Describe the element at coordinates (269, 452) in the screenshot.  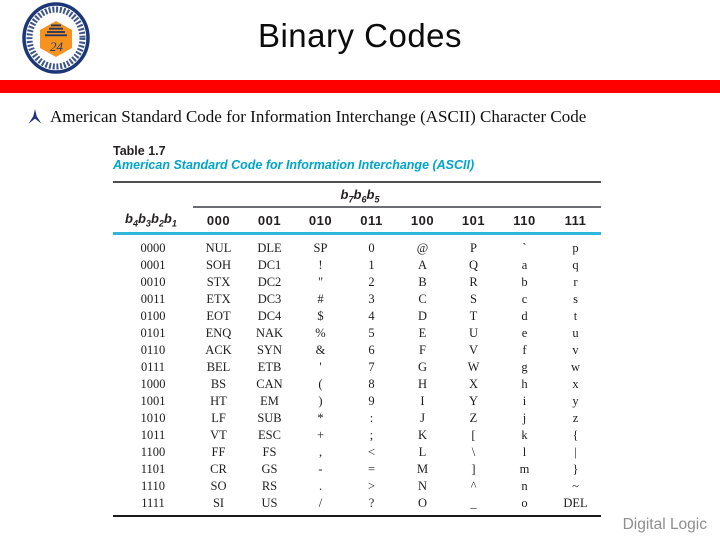
I see `char-cell: FS` at that location.